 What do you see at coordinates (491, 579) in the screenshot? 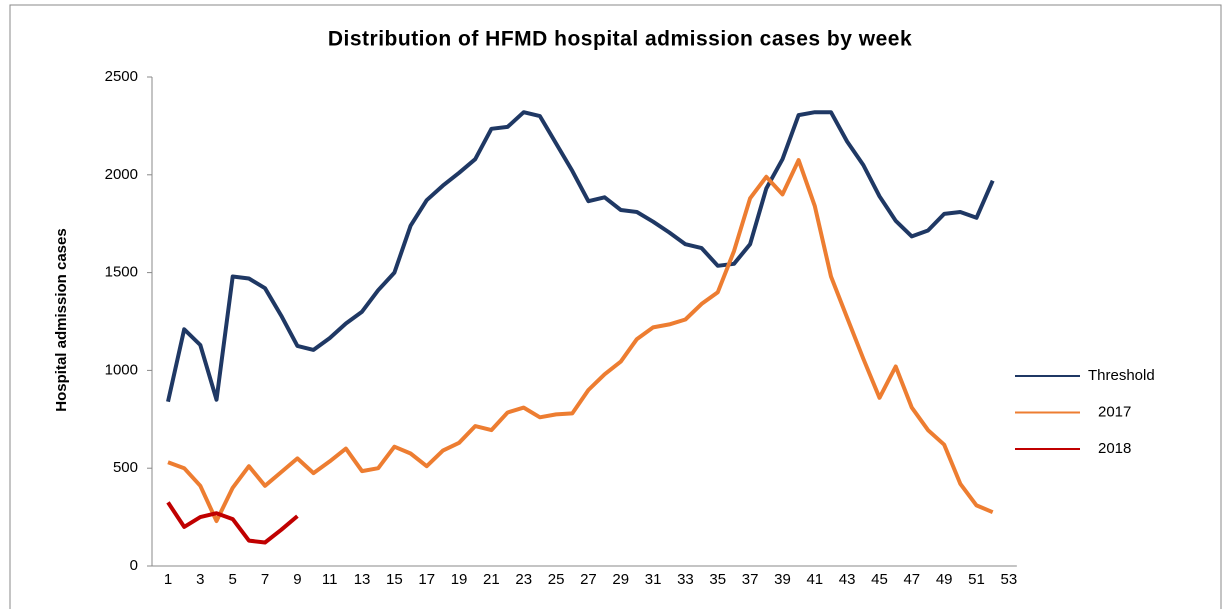
I see `x-tick-label: 21` at bounding box center [491, 579].